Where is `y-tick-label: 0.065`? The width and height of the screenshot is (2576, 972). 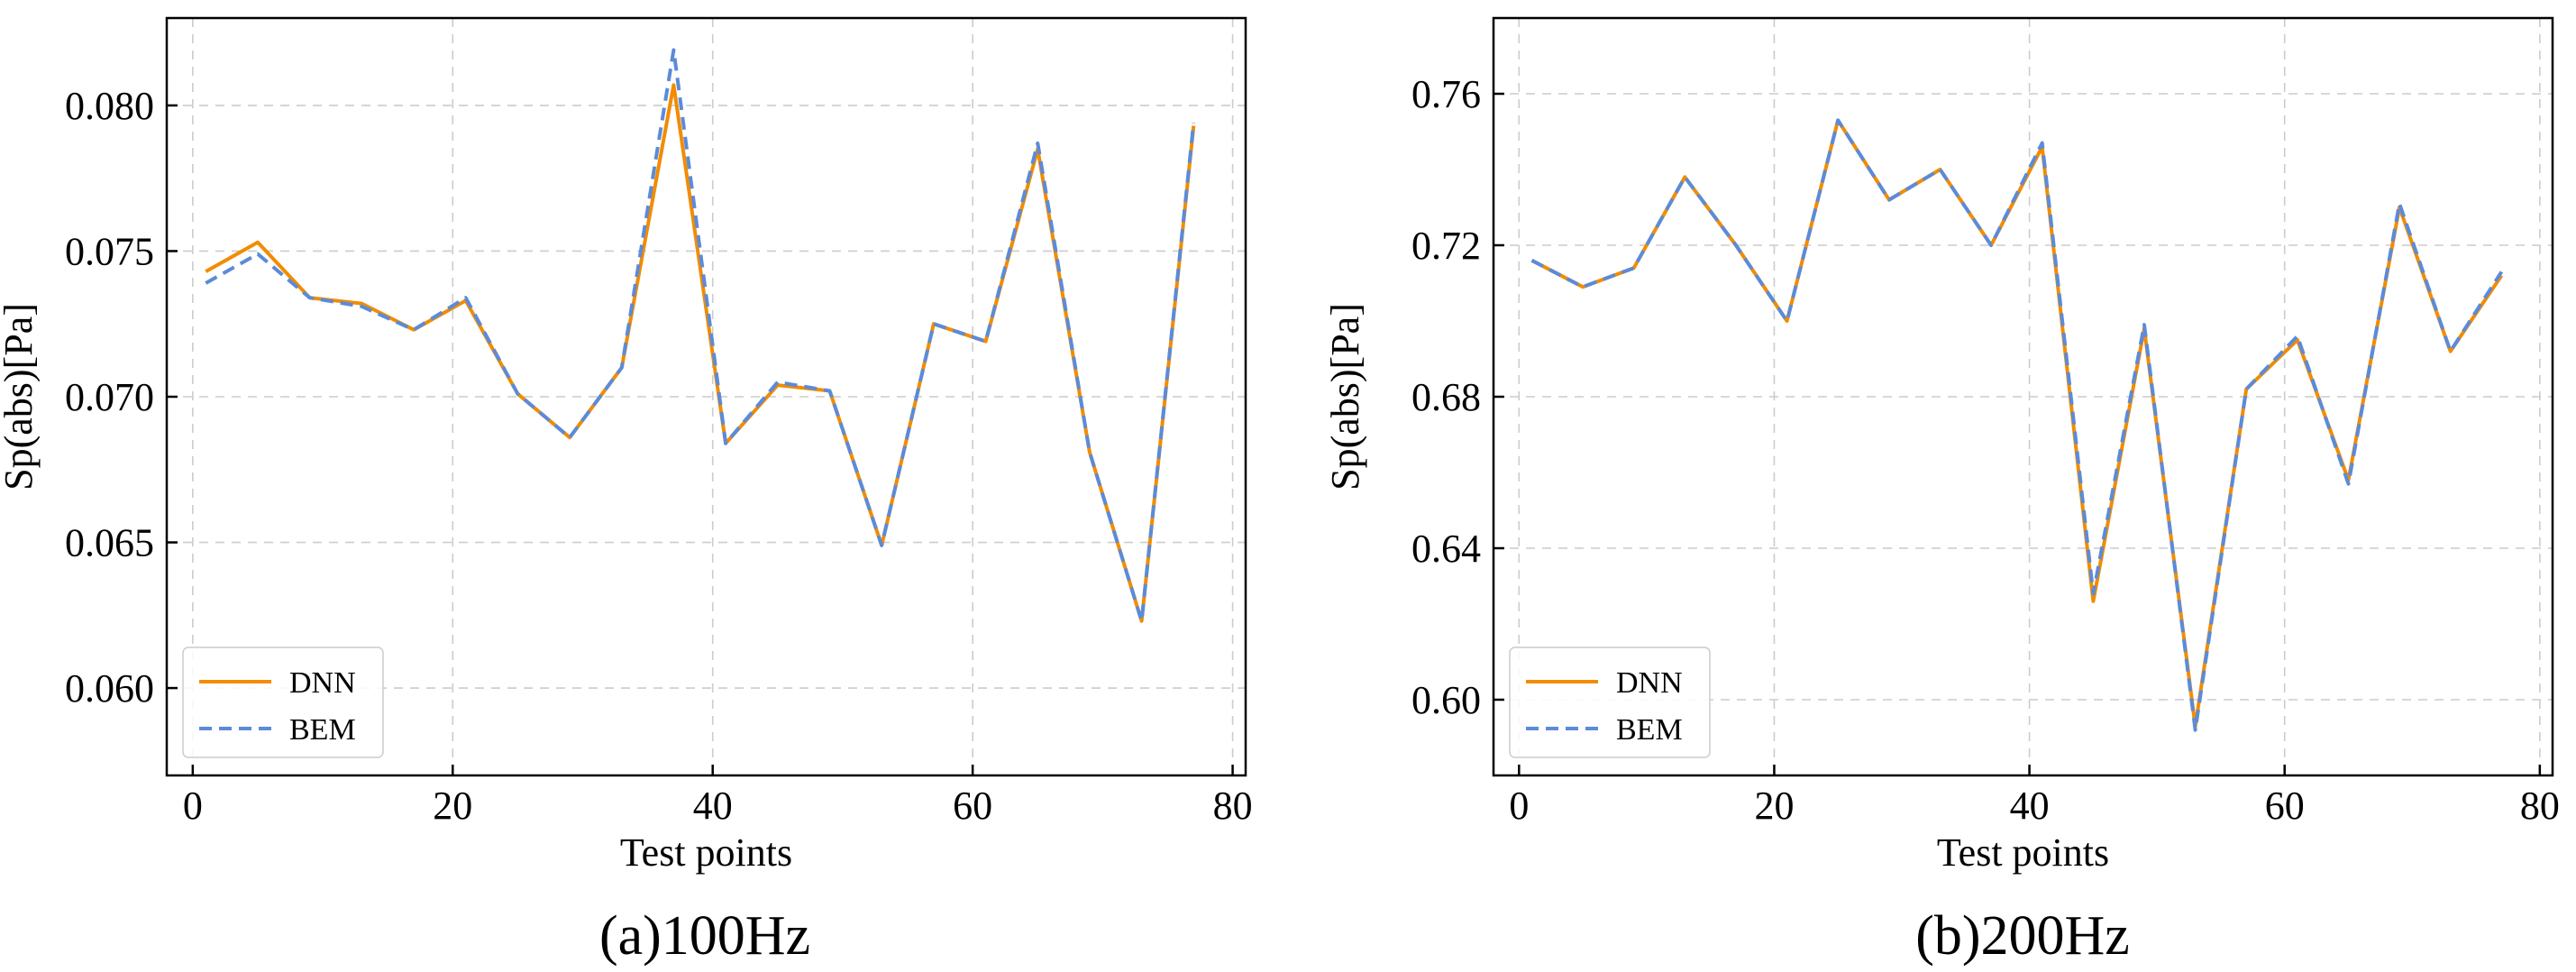 y-tick-label: 0.065 is located at coordinates (109, 543).